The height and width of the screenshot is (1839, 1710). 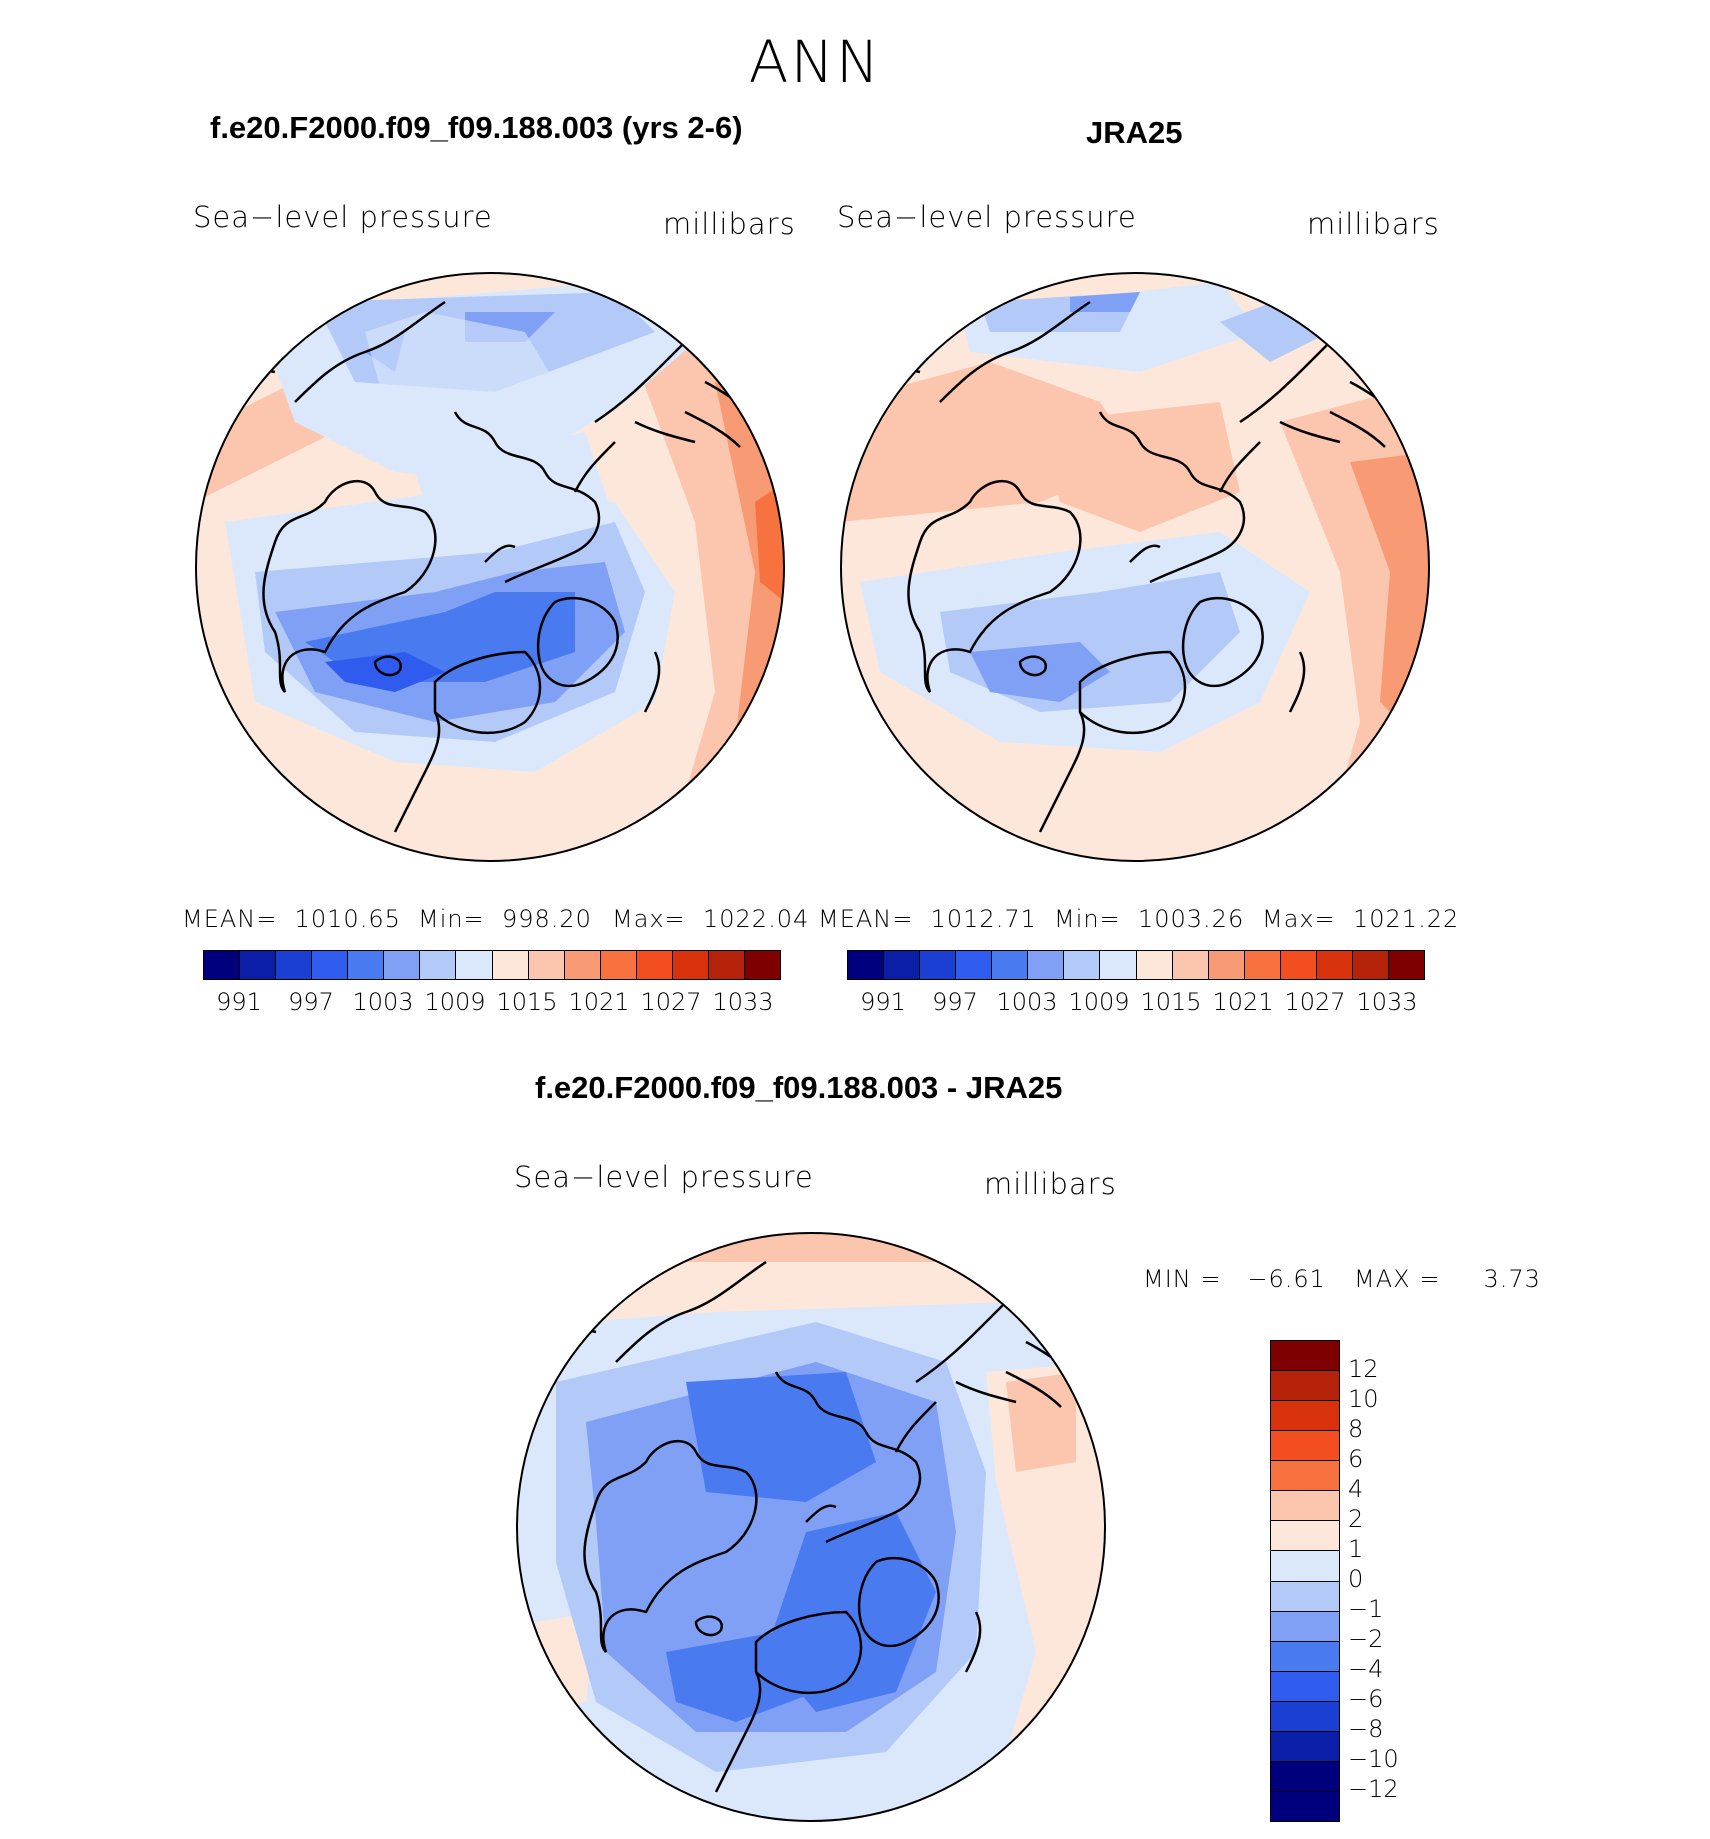 What do you see at coordinates (671, 1002) in the screenshot?
I see `colorbar-tick-label: 1027` at bounding box center [671, 1002].